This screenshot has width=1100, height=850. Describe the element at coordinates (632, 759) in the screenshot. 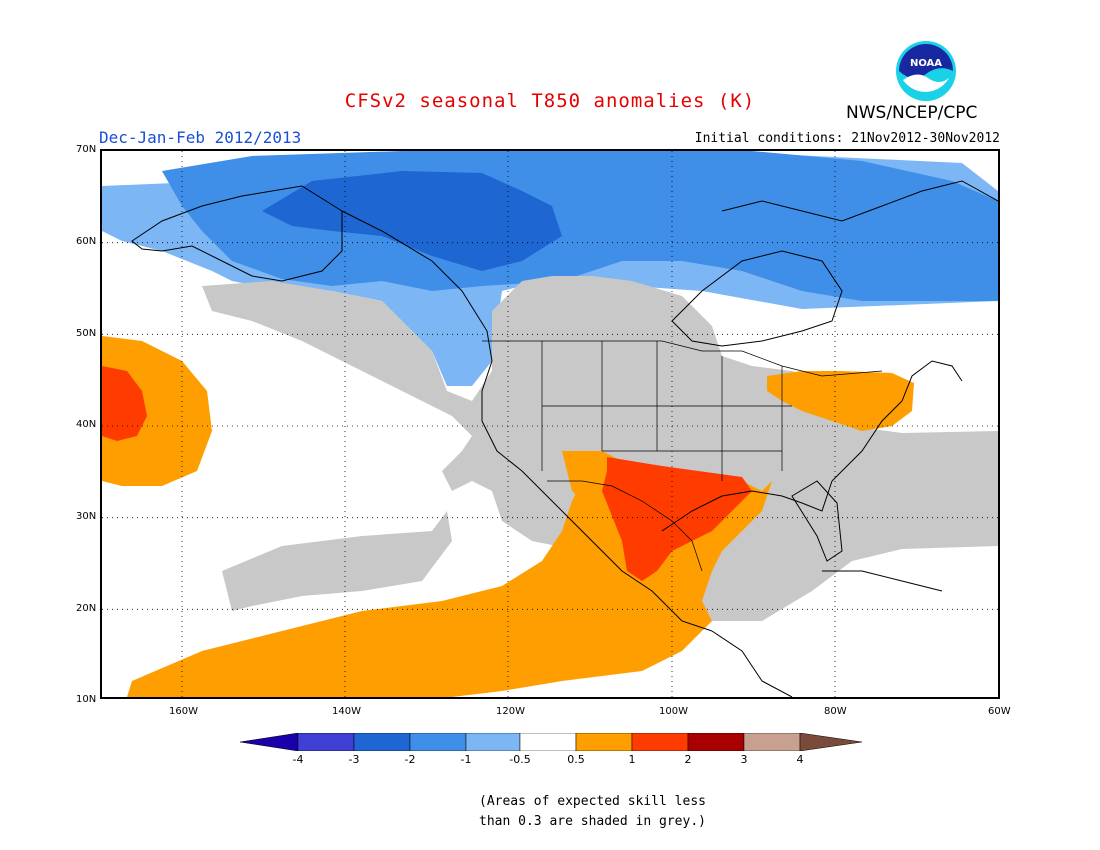

I see `legend-label-1: 1` at that location.